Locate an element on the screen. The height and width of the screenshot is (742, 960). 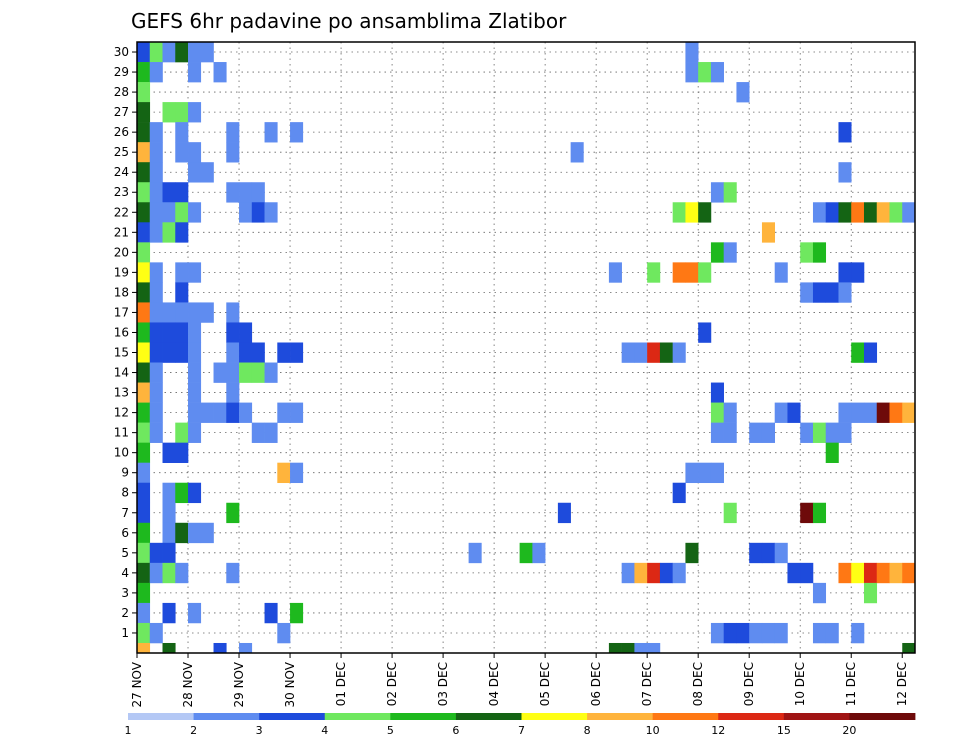
x-tick-label: 05 DEC is located at coordinates (545, 684).